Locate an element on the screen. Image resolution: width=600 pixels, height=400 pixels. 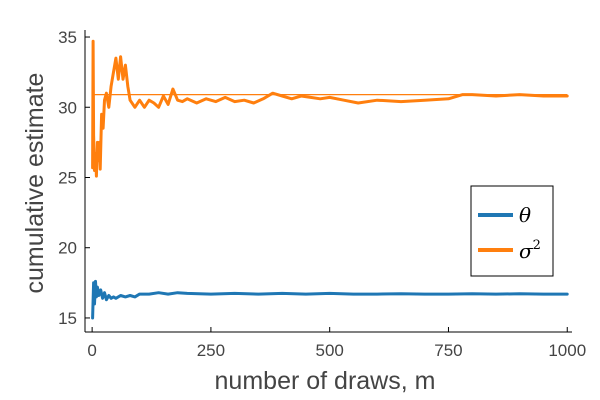
legend-frame is located at coordinates (512, 231).